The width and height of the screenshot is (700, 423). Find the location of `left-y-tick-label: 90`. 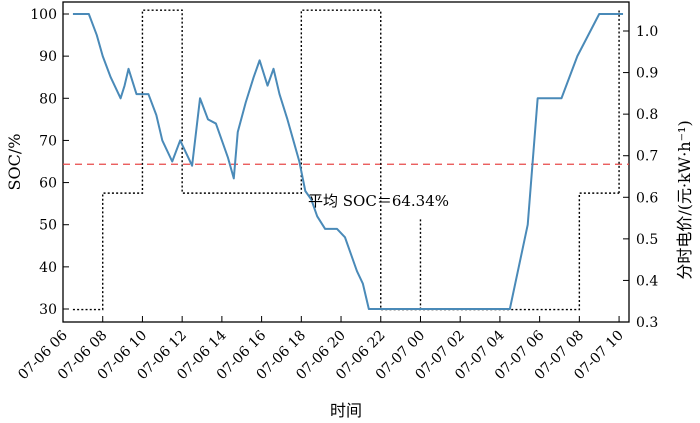

left-y-tick-label: 90 is located at coordinates (48, 57).